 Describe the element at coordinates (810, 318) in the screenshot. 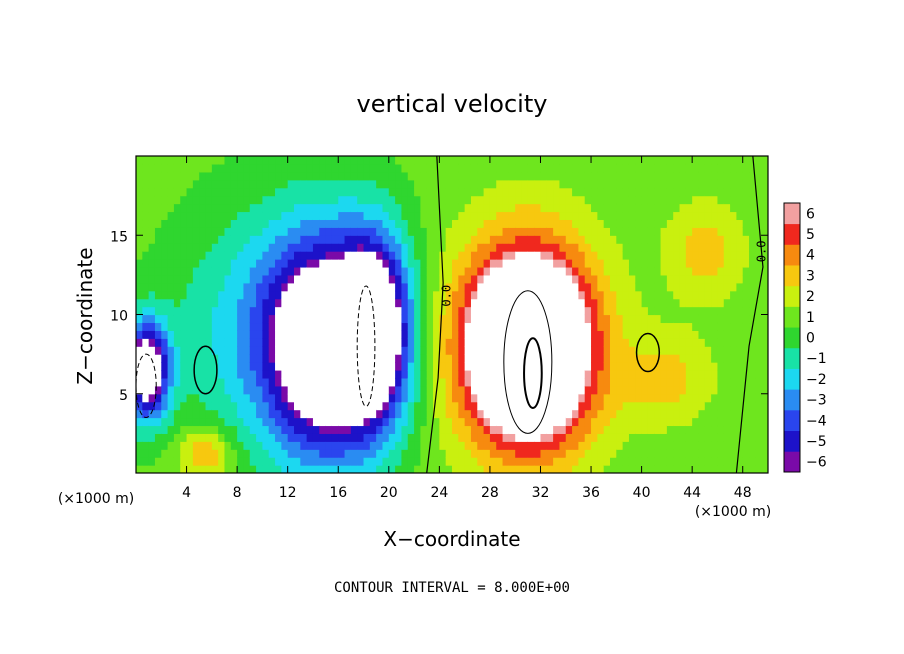

I see `colorbar-label: 1` at that location.